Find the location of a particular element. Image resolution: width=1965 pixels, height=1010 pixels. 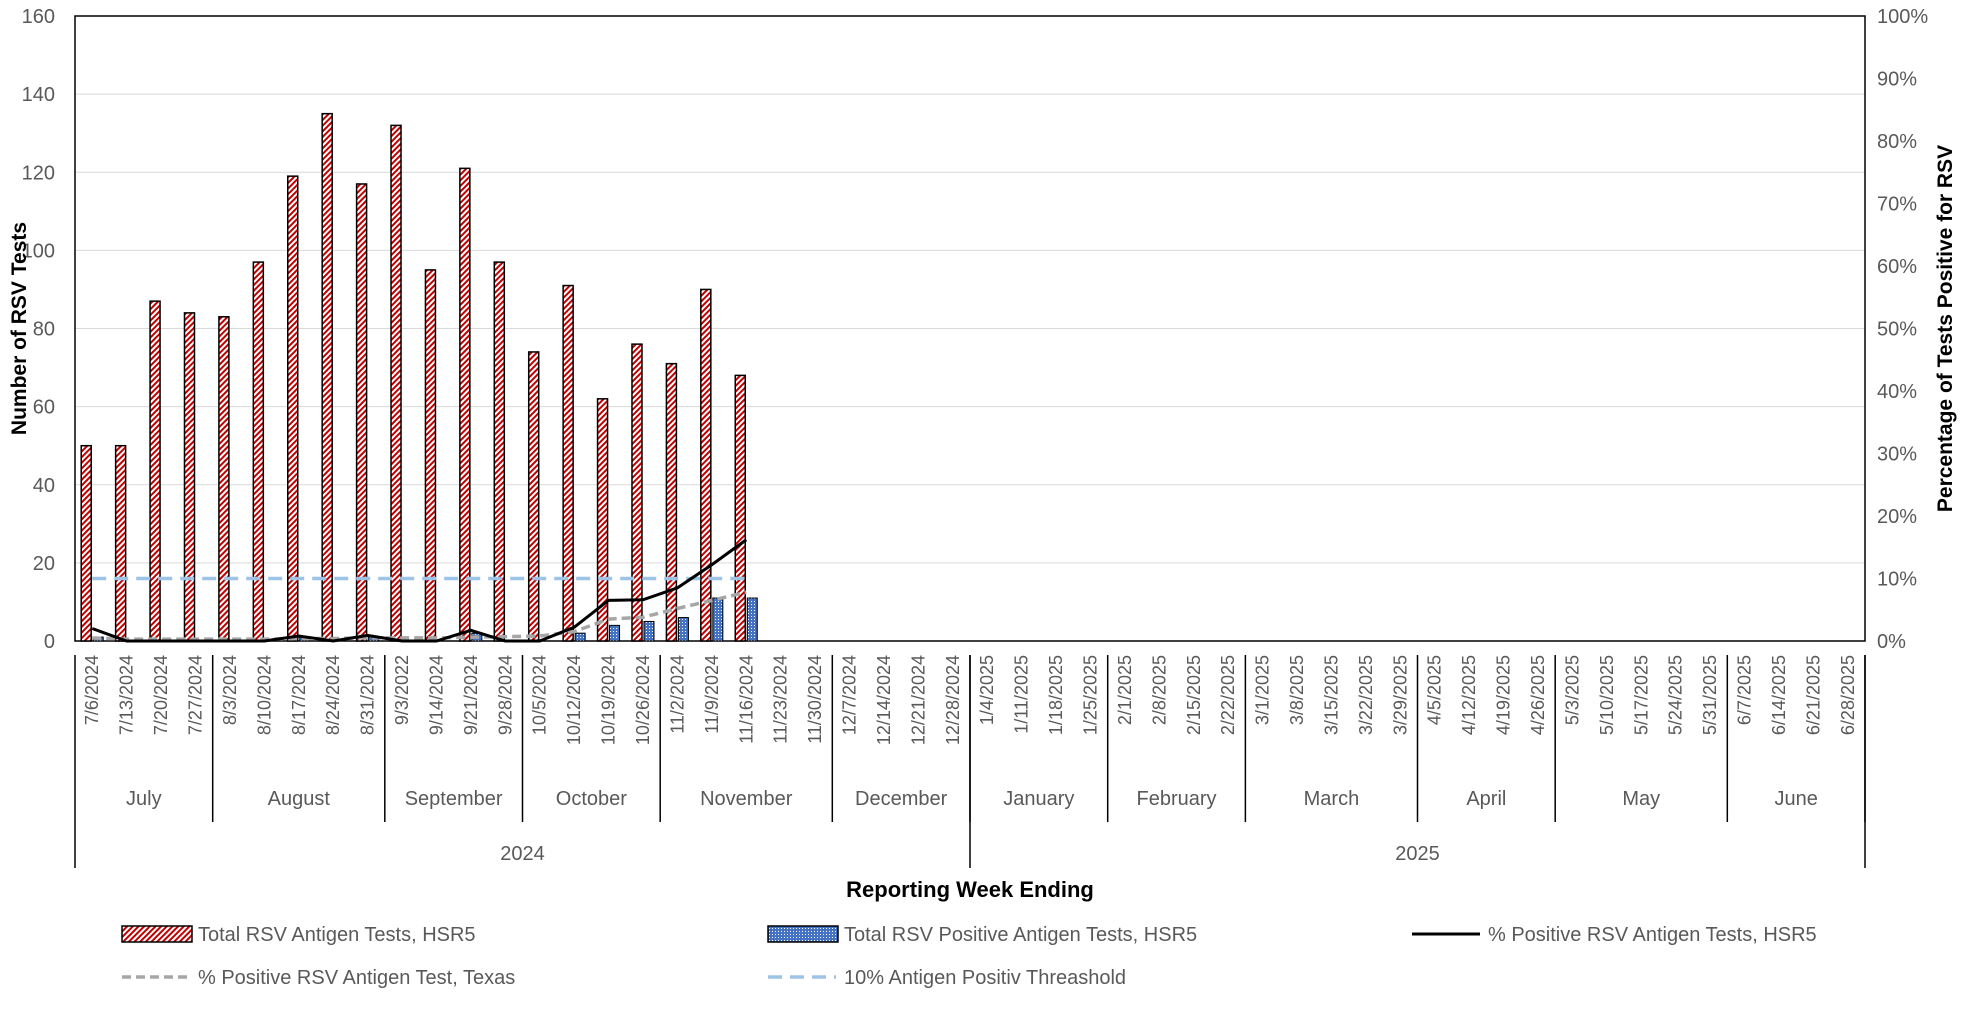

x-tick-label: 9/3/2022 is located at coordinates (402, 690).